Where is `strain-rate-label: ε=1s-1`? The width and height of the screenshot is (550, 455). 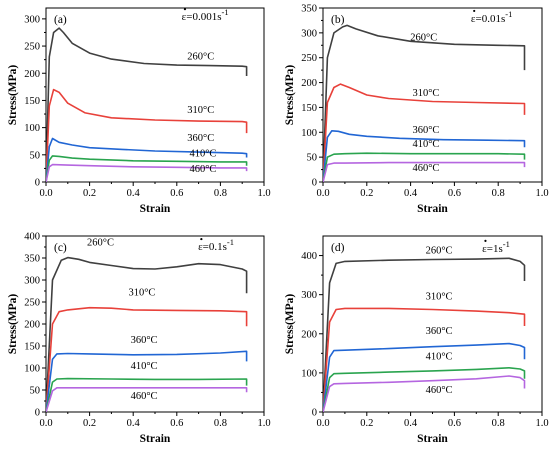 strain-rate-label: ε=1s-1 is located at coordinates (496, 247).